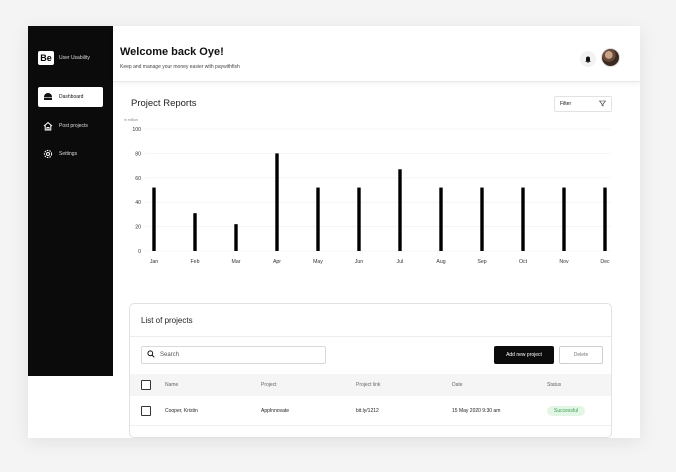 This screenshot has height=472, width=676. What do you see at coordinates (48, 126) in the screenshot?
I see `home-icon` at bounding box center [48, 126].